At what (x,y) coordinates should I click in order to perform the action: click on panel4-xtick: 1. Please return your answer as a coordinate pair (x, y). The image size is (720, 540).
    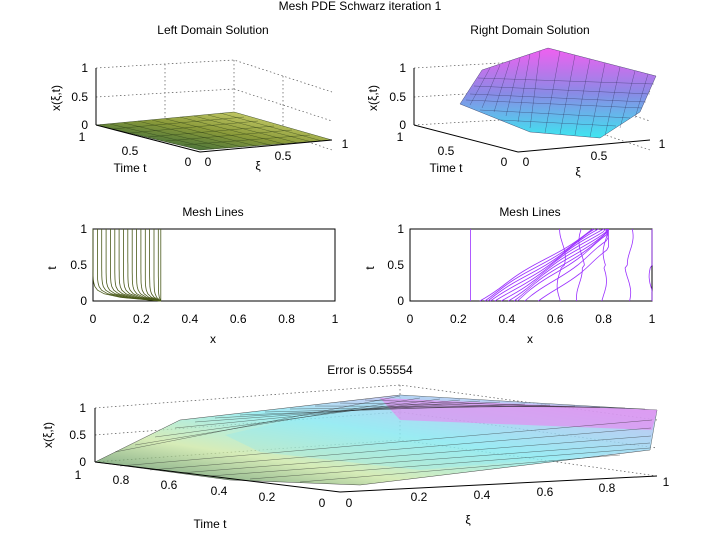
    Looking at the image, I should click on (652, 319).